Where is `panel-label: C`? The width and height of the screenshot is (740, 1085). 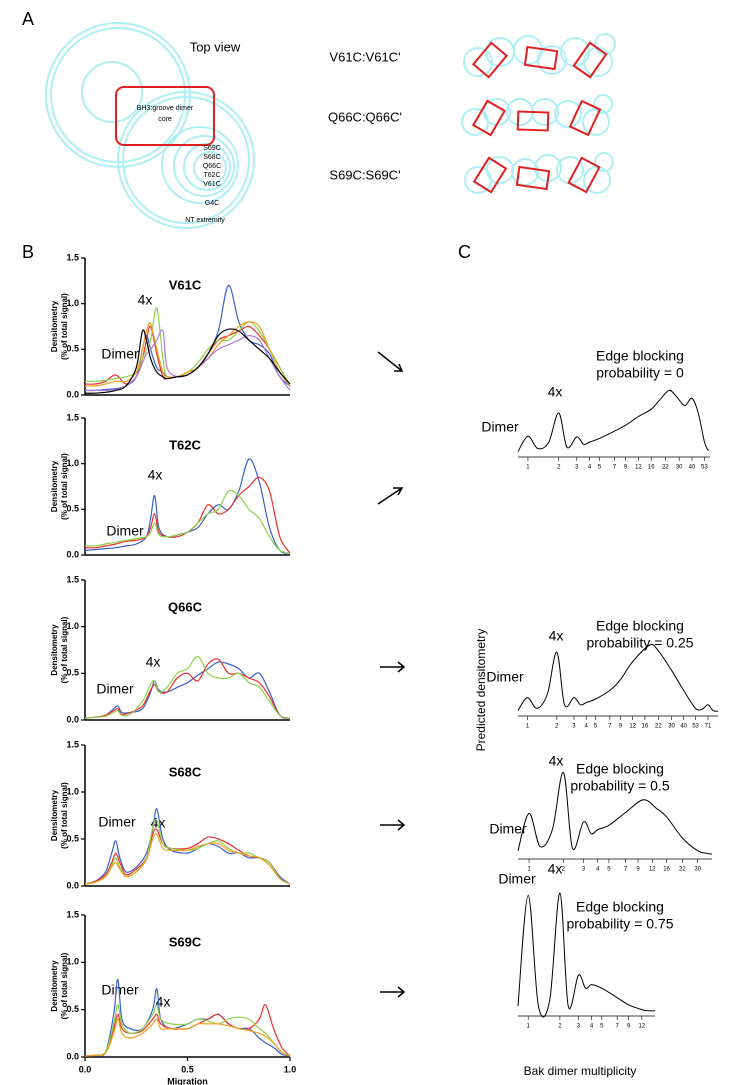
panel-label: C is located at coordinates (464, 252).